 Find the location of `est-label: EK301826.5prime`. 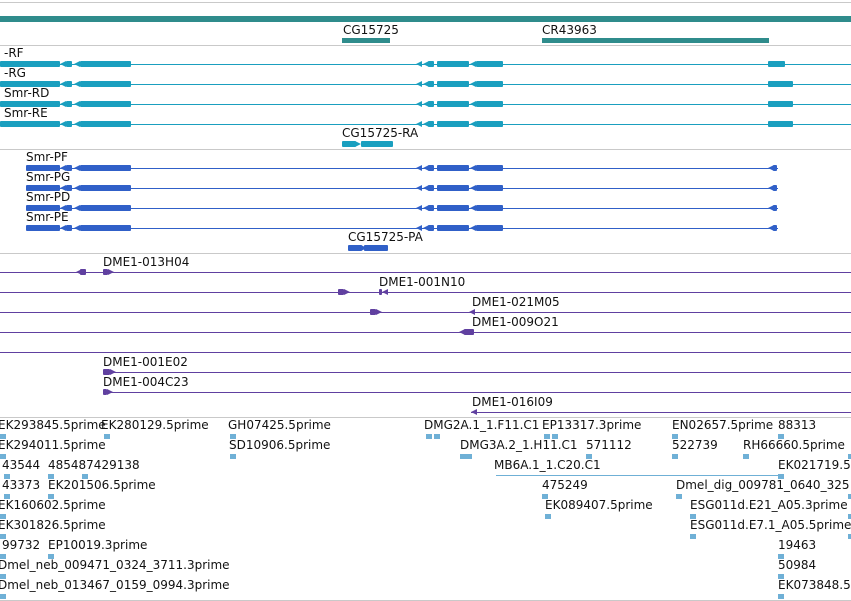

est-label: EK301826.5prime is located at coordinates (53, 525).